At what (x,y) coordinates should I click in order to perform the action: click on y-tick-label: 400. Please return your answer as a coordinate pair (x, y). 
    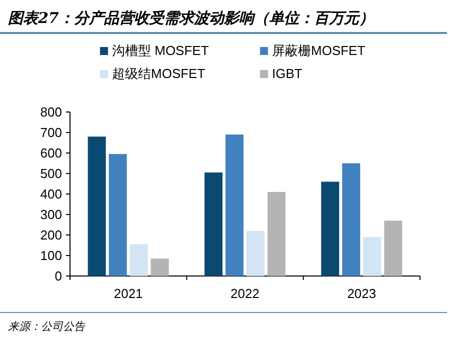
    Looking at the image, I should click on (51, 194).